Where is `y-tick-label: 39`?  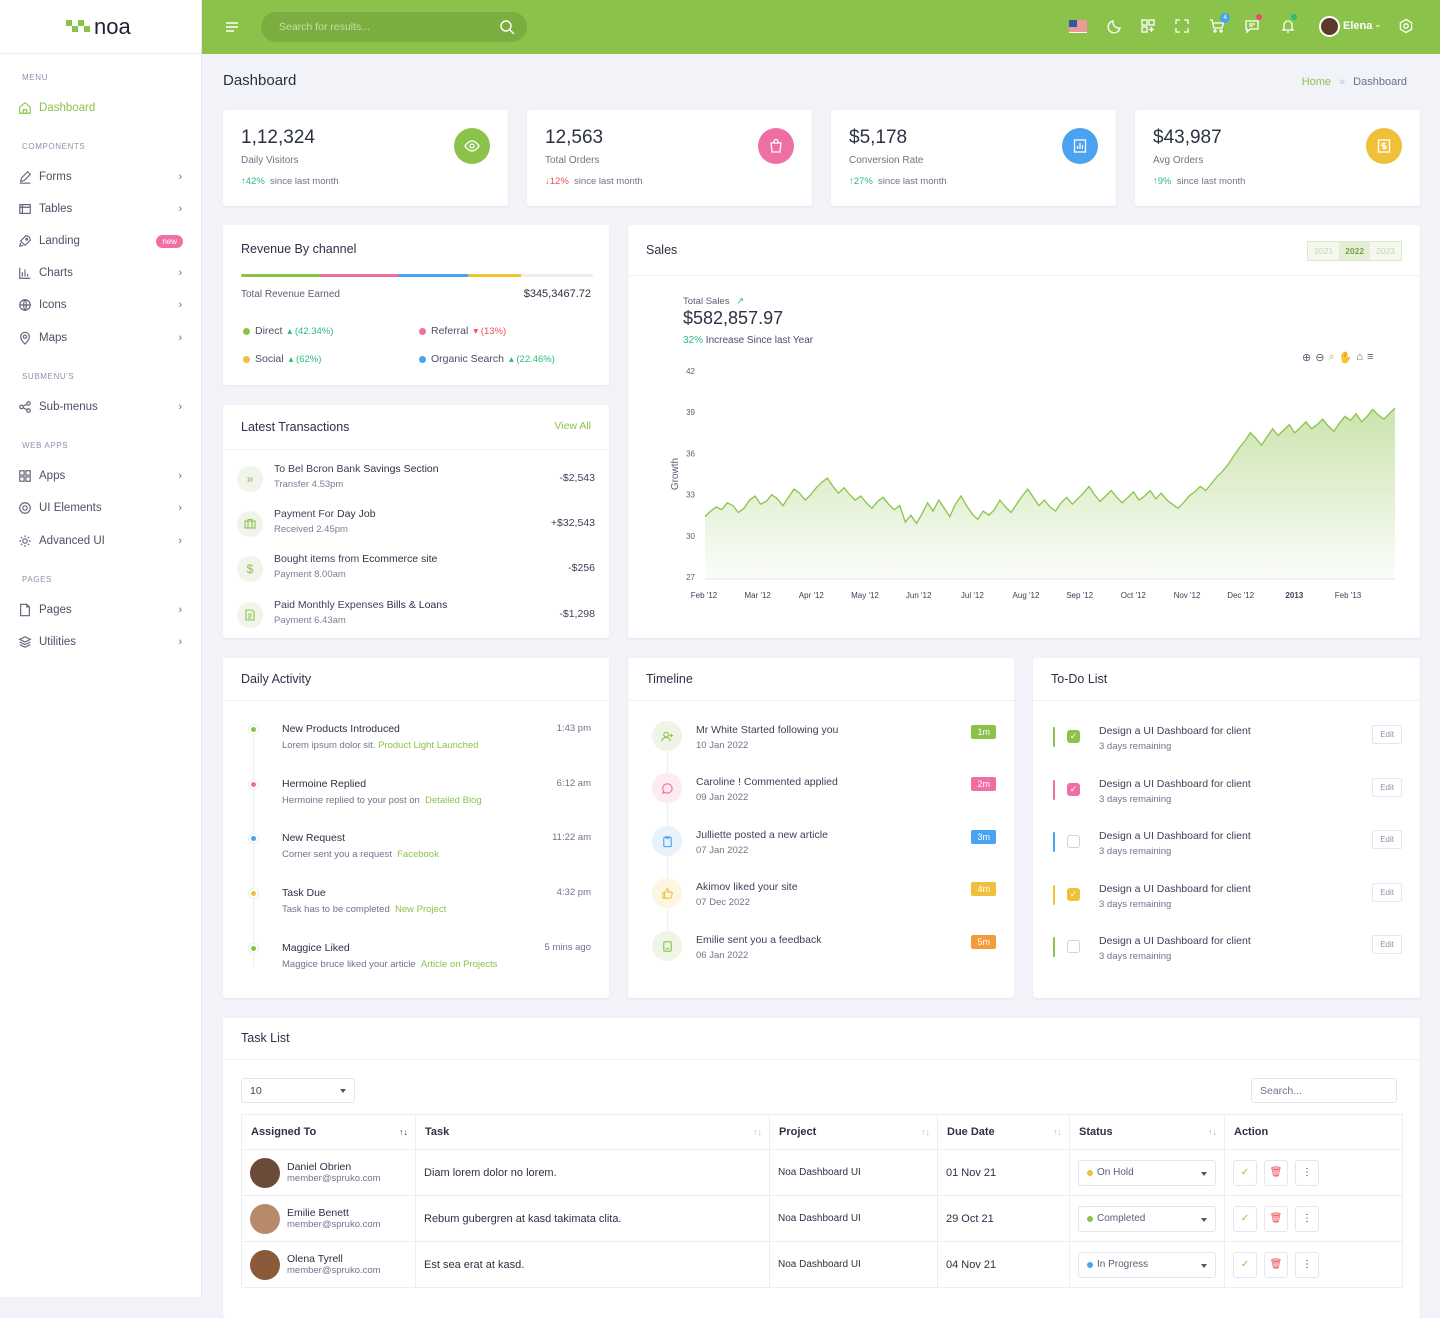
y-tick-label: 39 is located at coordinates (690, 412).